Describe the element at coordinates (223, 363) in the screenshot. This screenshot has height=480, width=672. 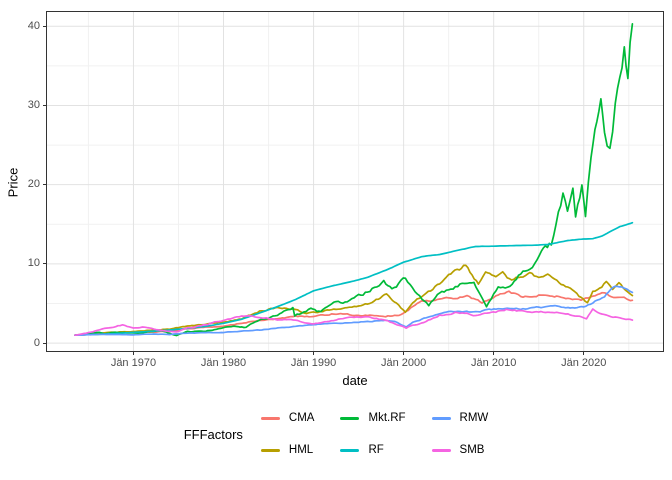
I see `x-tick-label: Jän 1980` at that location.